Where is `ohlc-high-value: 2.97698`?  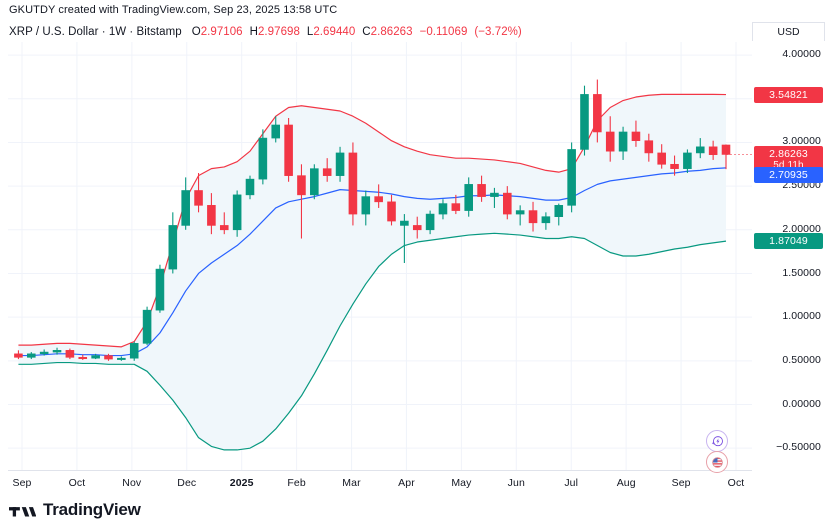 ohlc-high-value: 2.97698 is located at coordinates (278, 32).